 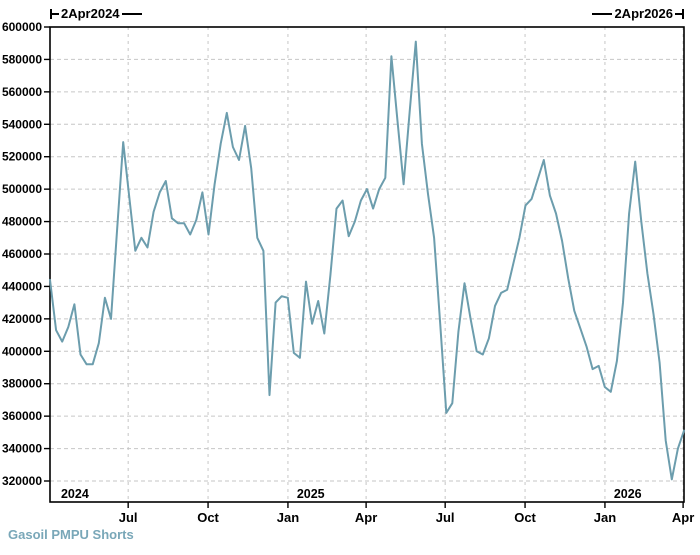 What do you see at coordinates (22, 189) in the screenshot?
I see `y-tick-label: 500000` at bounding box center [22, 189].